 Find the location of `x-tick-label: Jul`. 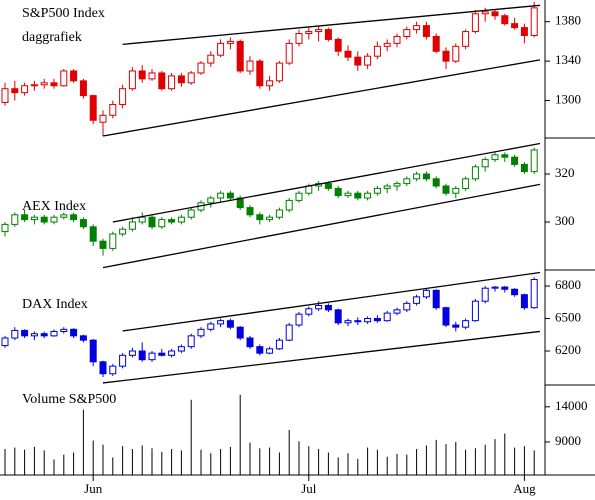

x-tick-label: Jul is located at coordinates (309, 488).